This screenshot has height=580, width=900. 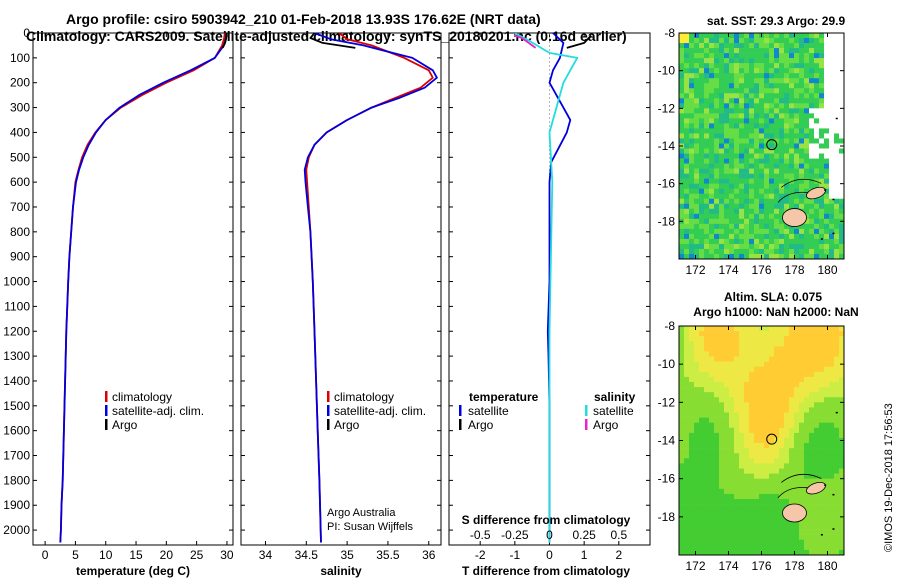 What do you see at coordinates (429, 555) in the screenshot?
I see `x-tick-label: 36` at bounding box center [429, 555].